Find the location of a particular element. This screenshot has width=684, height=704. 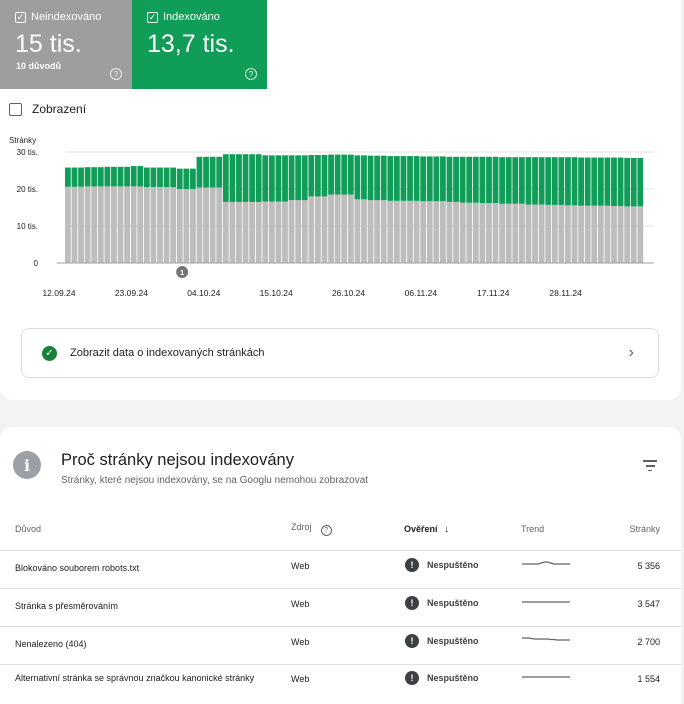

y-tick-label: 10 tis. is located at coordinates (27, 226).